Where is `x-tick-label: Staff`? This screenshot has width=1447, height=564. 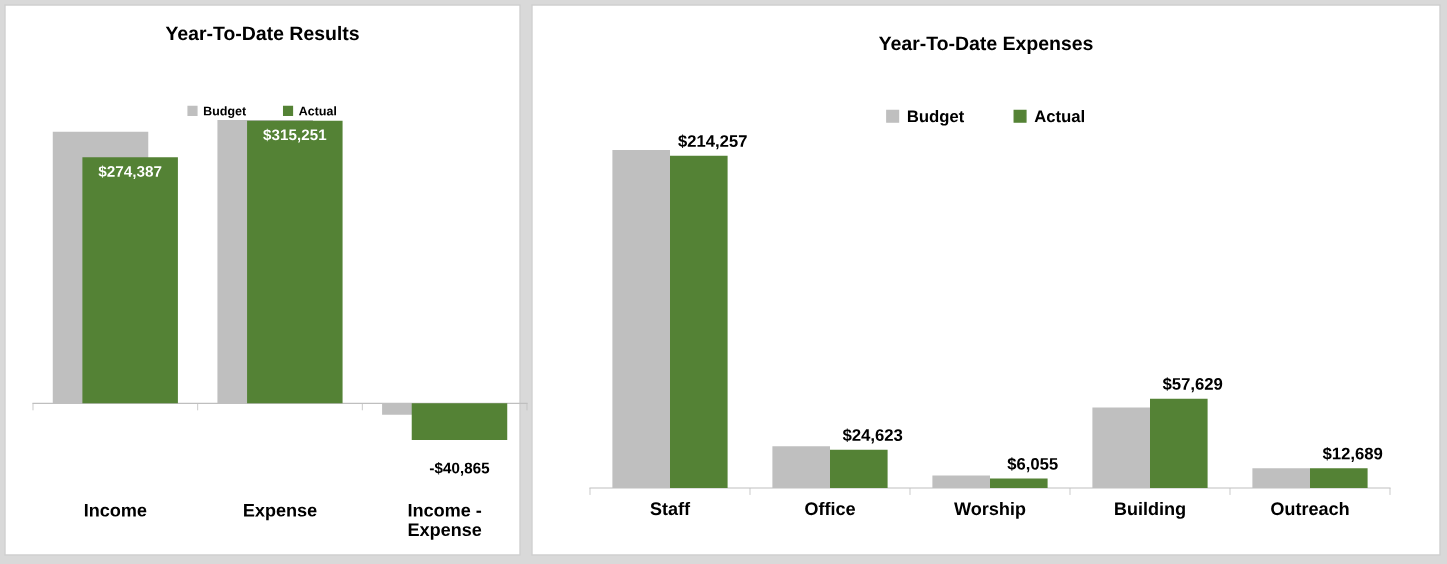 x-tick-label: Staff is located at coordinates (670, 508).